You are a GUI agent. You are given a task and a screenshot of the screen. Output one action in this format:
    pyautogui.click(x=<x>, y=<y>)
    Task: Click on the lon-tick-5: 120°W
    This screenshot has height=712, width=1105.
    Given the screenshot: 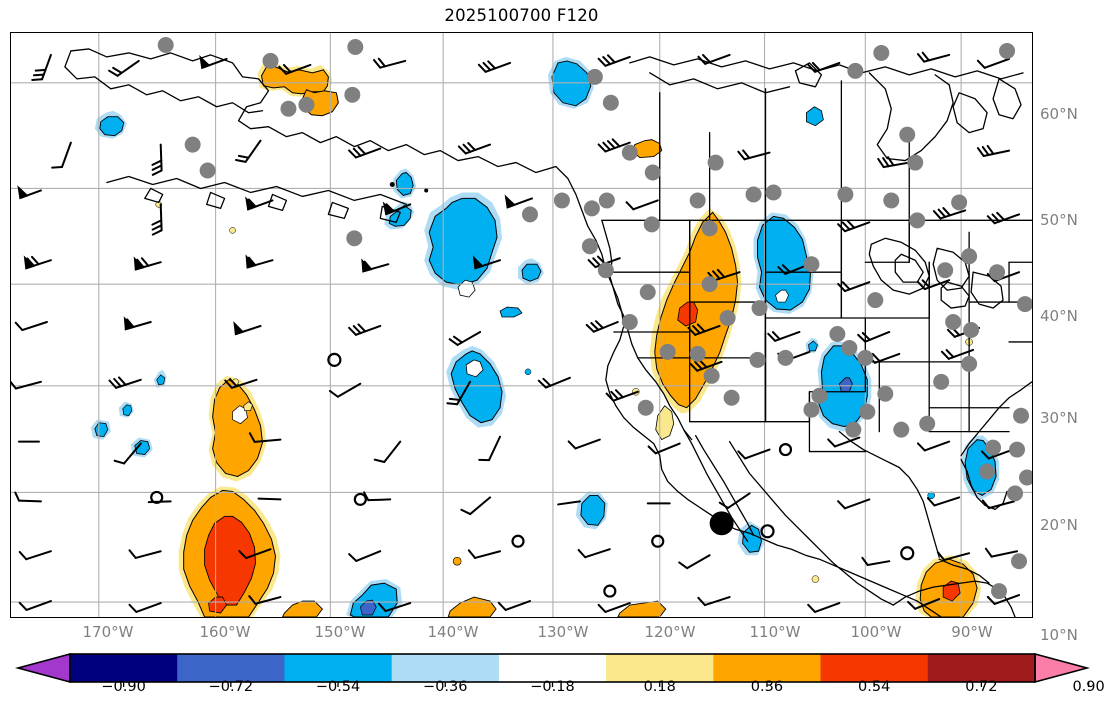 What is the action you would take?
    pyautogui.click(x=670, y=632)
    